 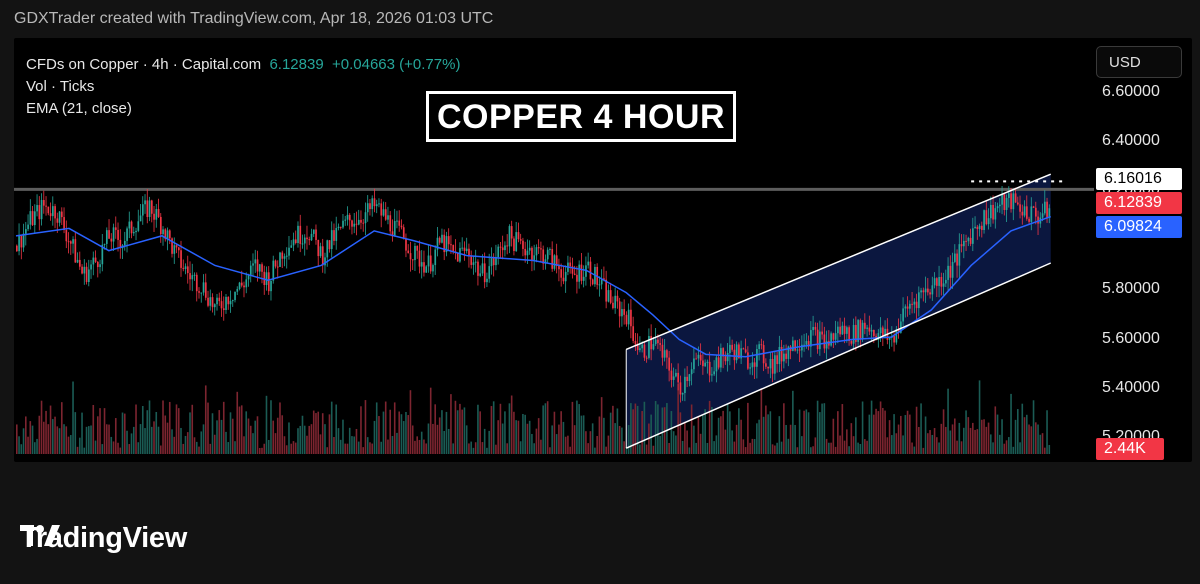 What do you see at coordinates (60, 86) in the screenshot?
I see `volume-indicator-label: Vol · Ticks` at bounding box center [60, 86].